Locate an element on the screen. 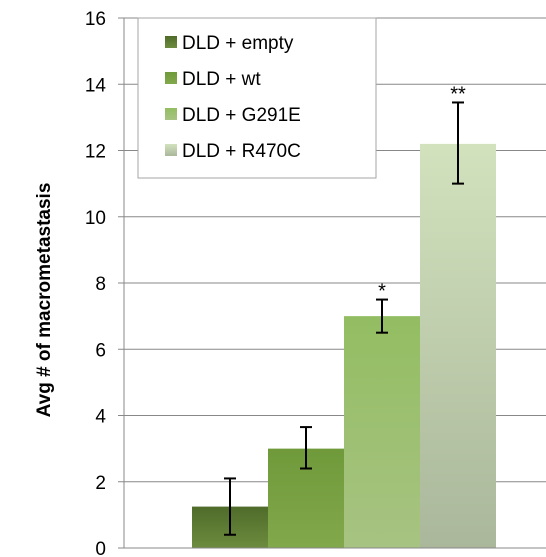 The image size is (546, 557). legend-label: DLD + empty is located at coordinates (238, 43).